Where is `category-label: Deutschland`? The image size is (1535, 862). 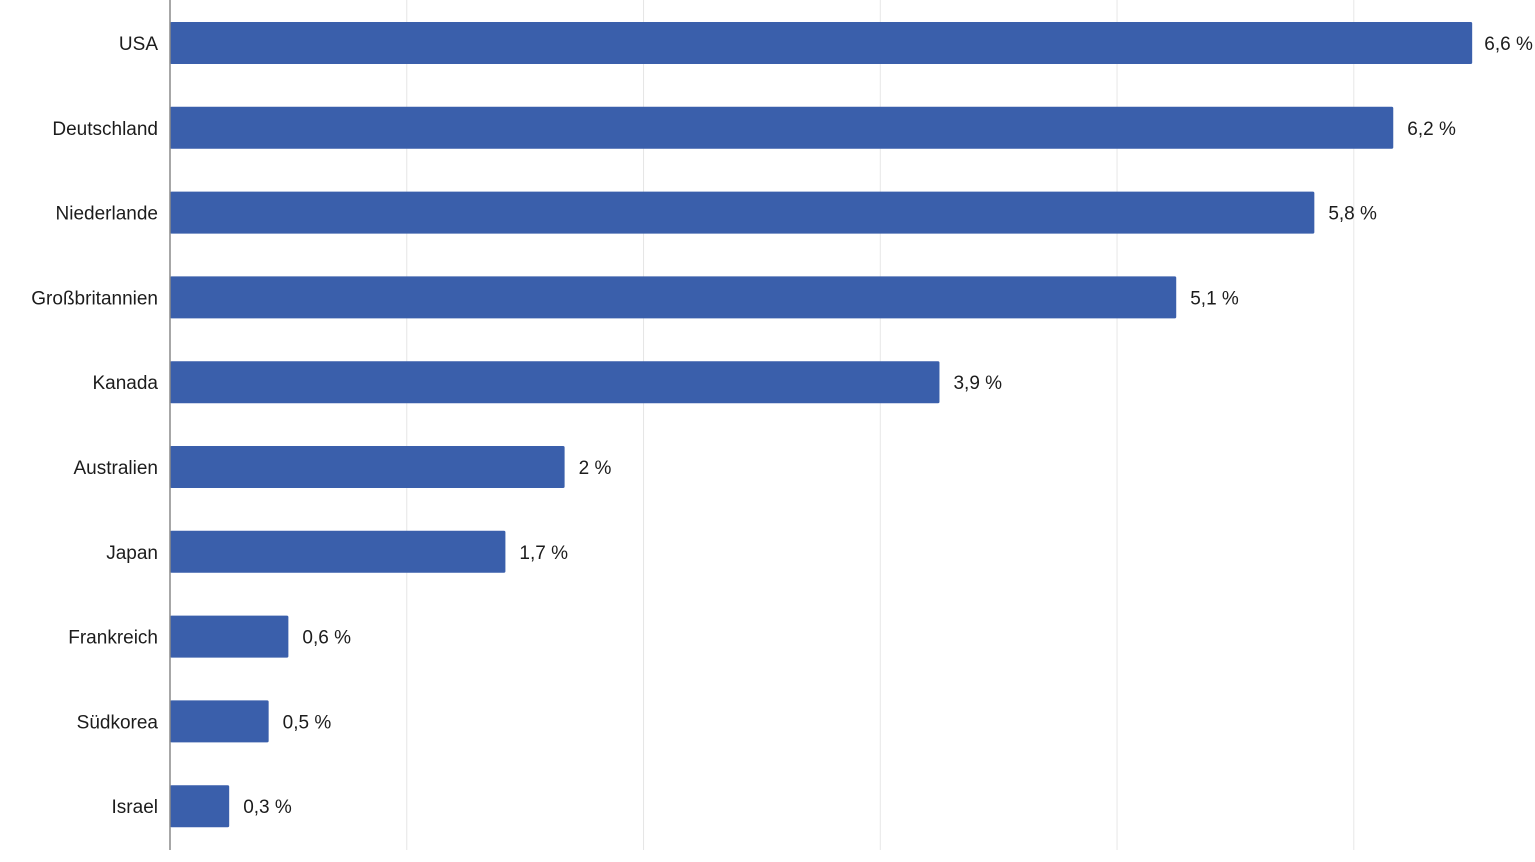 category-label: Deutschland is located at coordinates (105, 129).